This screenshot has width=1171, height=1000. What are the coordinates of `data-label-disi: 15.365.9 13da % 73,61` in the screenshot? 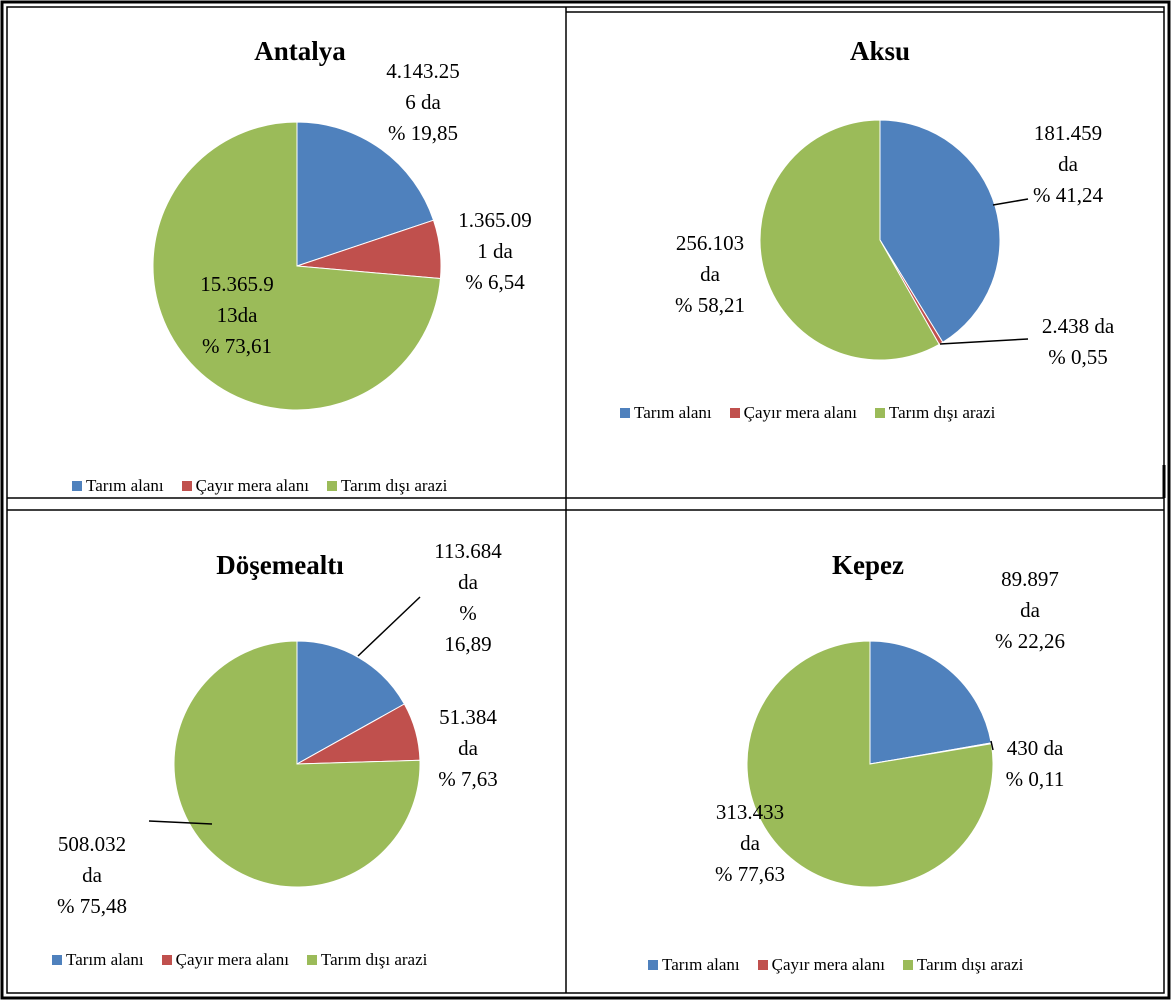 It's located at (237, 315).